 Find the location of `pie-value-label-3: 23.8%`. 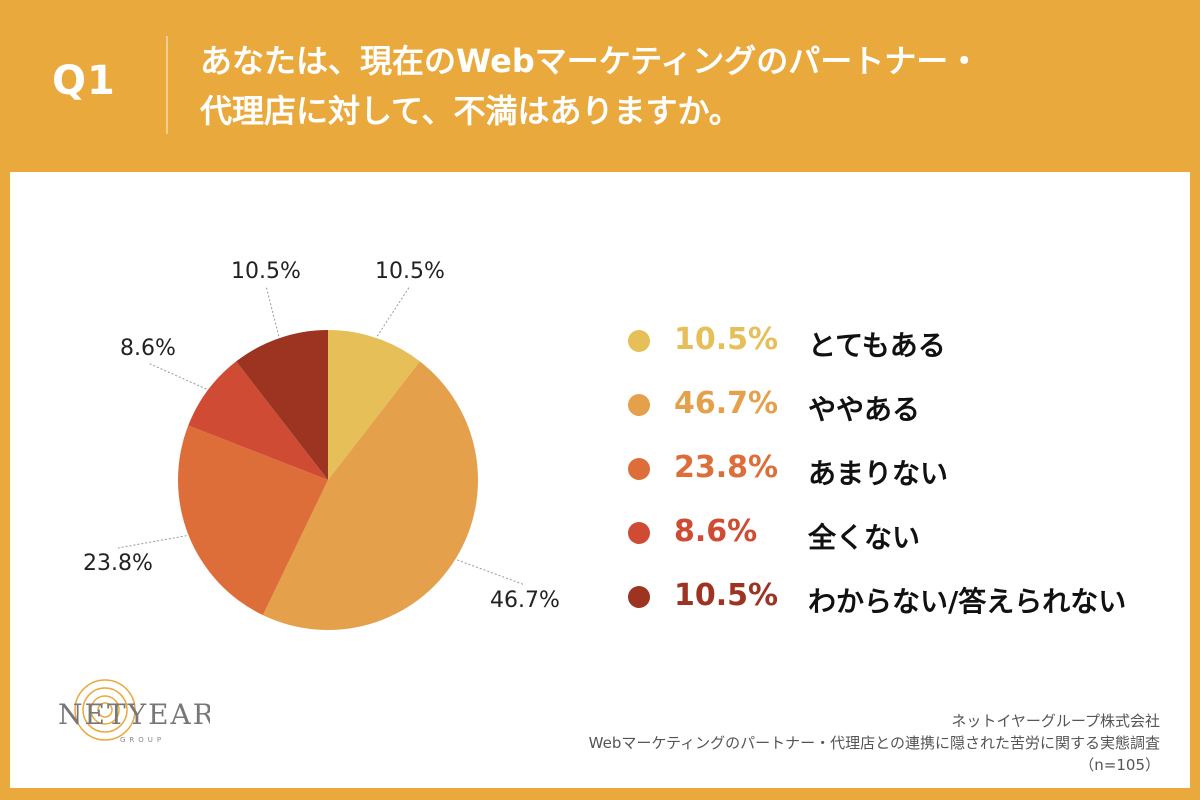

pie-value-label-3: 23.8% is located at coordinates (118, 563).